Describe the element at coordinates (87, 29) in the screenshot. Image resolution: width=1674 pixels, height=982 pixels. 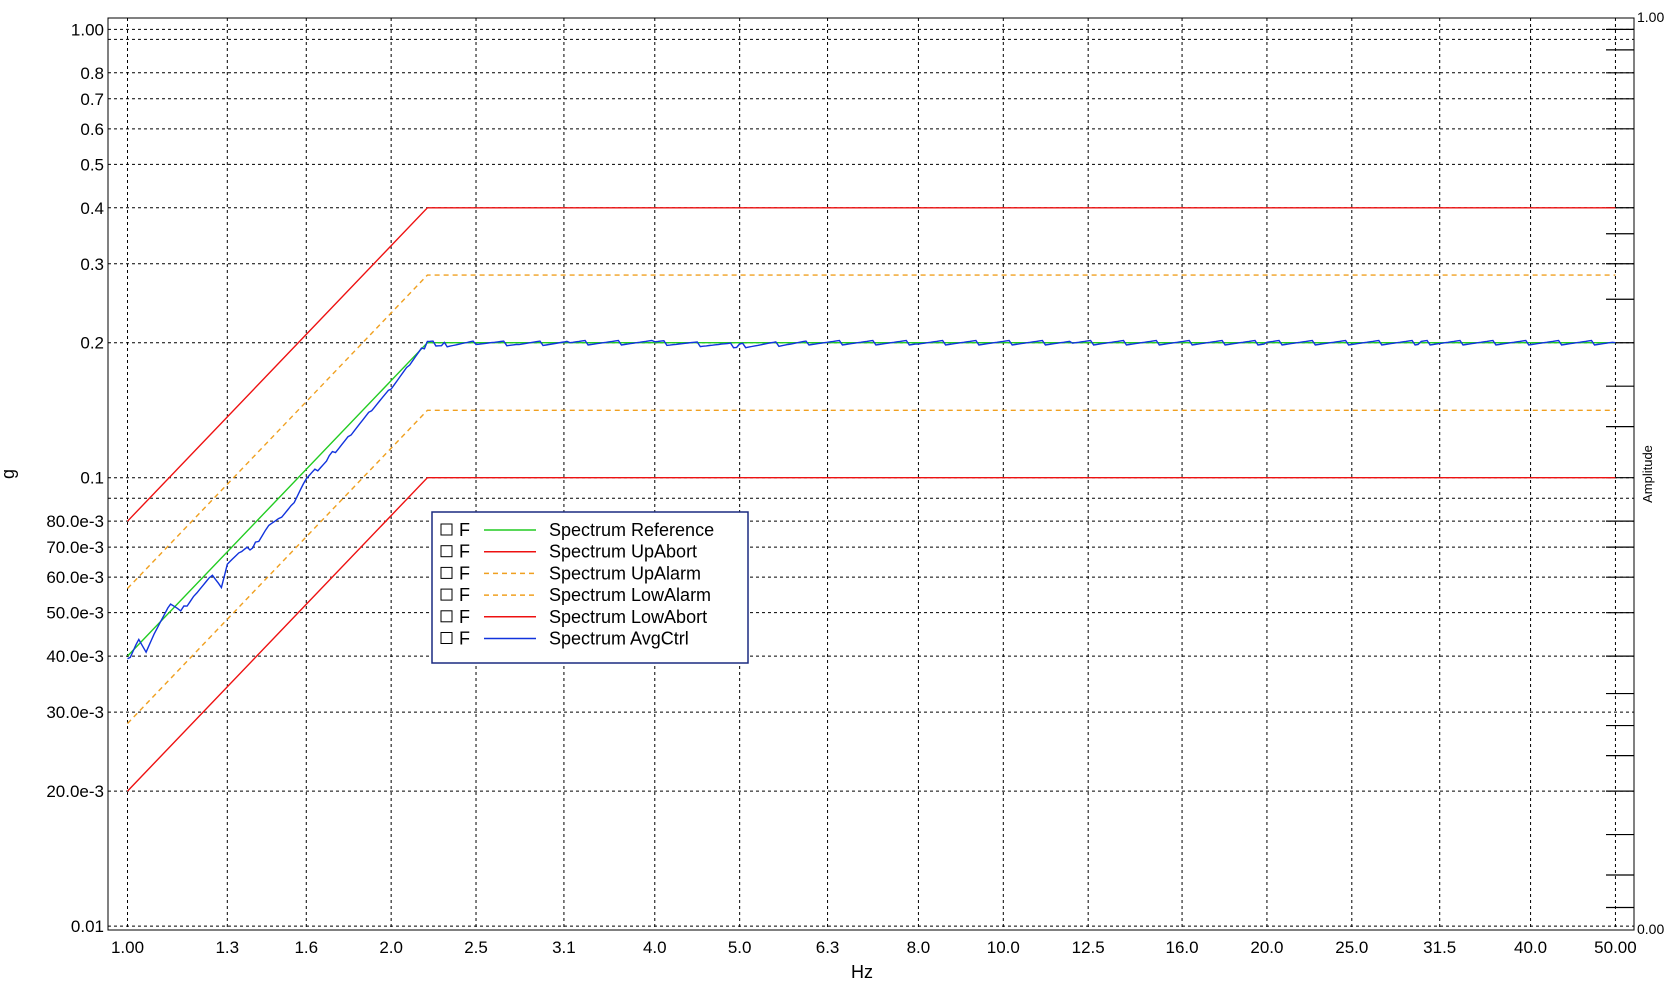
I see `y-tick-label: 1.00` at that location.